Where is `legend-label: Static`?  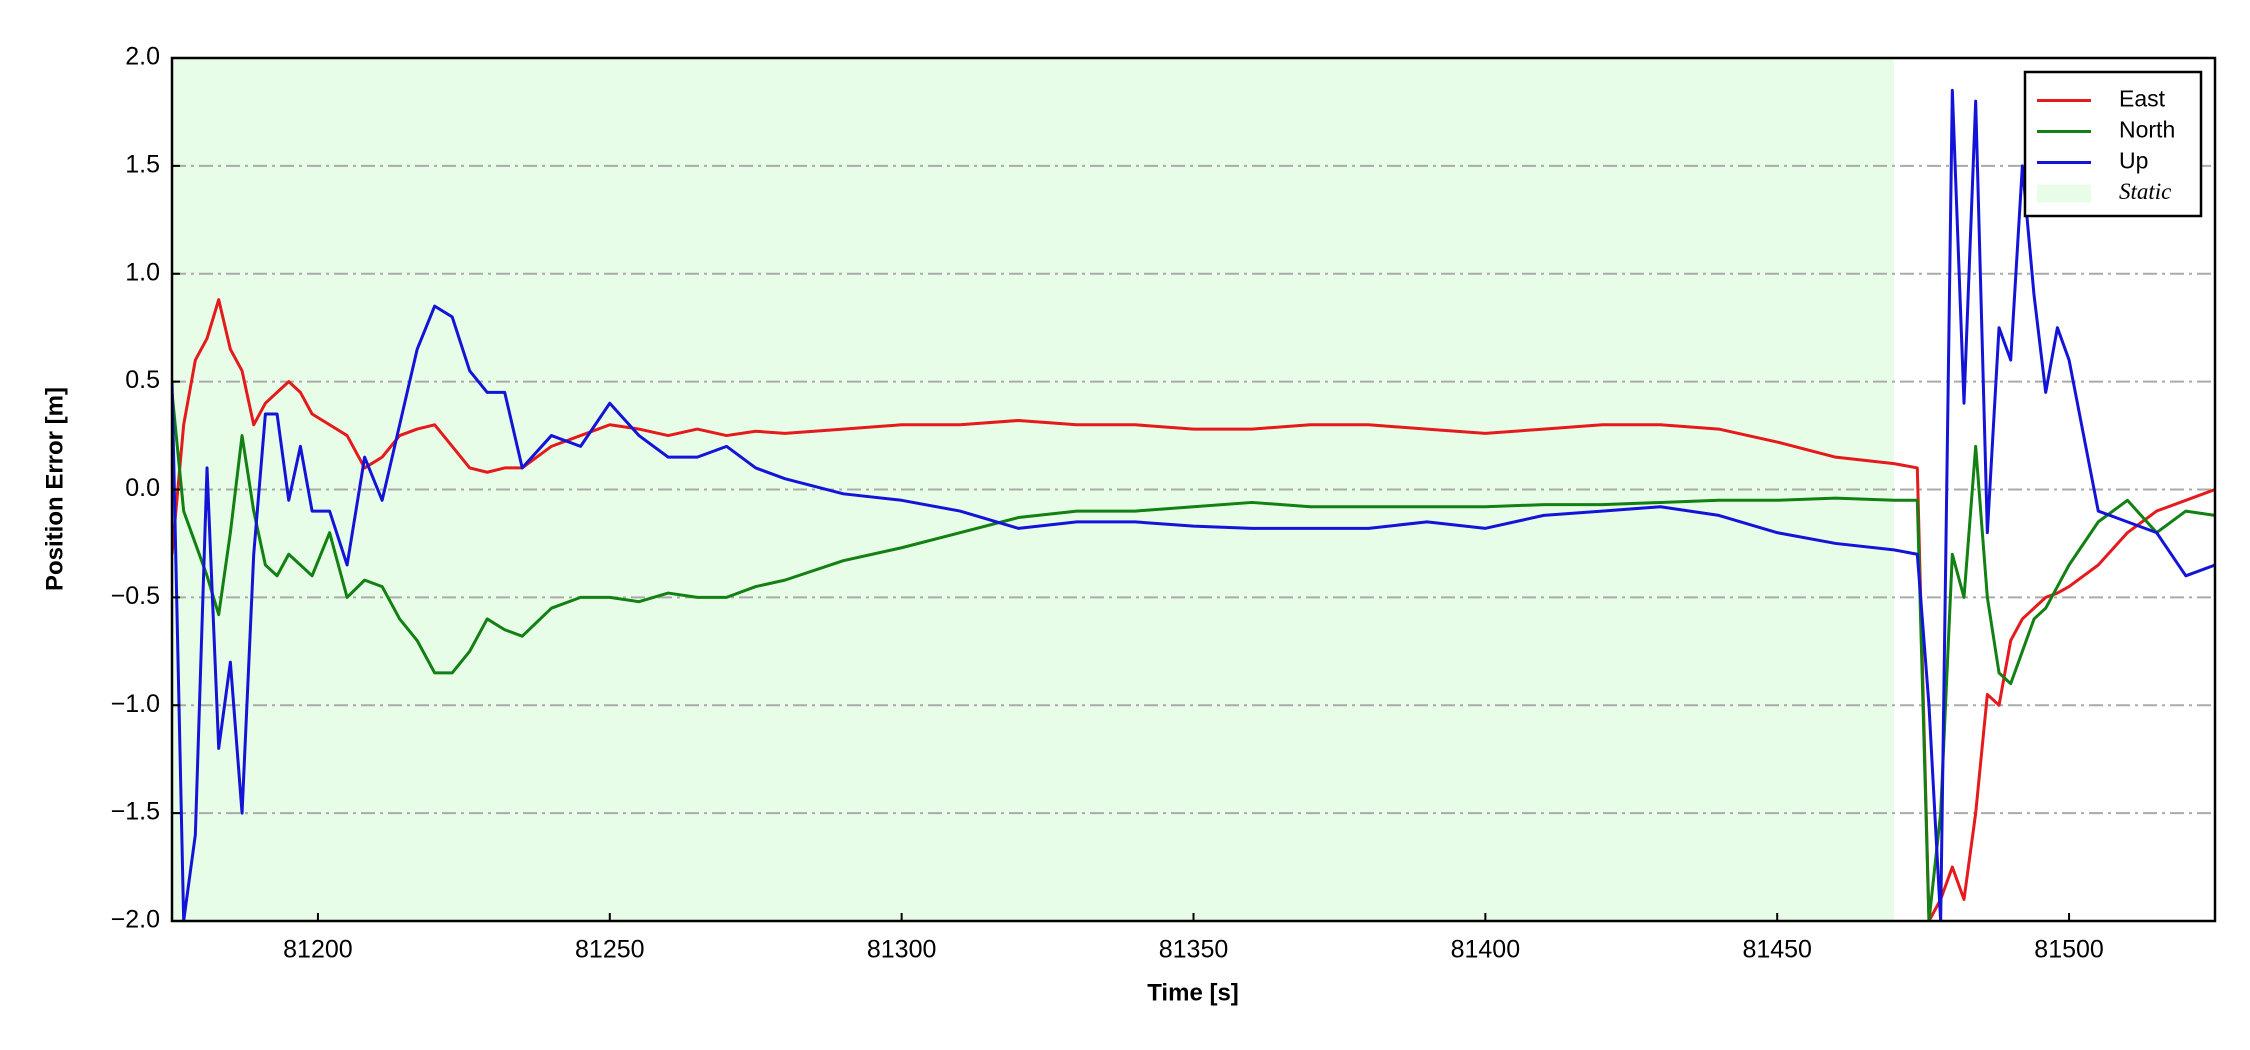
legend-label: Static is located at coordinates (2145, 191).